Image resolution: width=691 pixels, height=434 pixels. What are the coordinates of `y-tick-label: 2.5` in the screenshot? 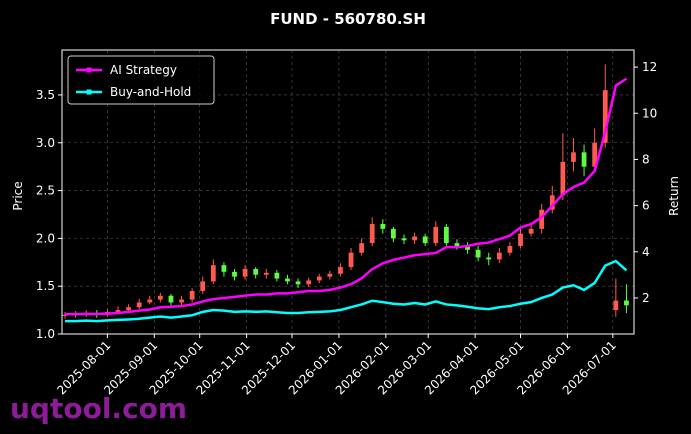 It's located at (45, 191).